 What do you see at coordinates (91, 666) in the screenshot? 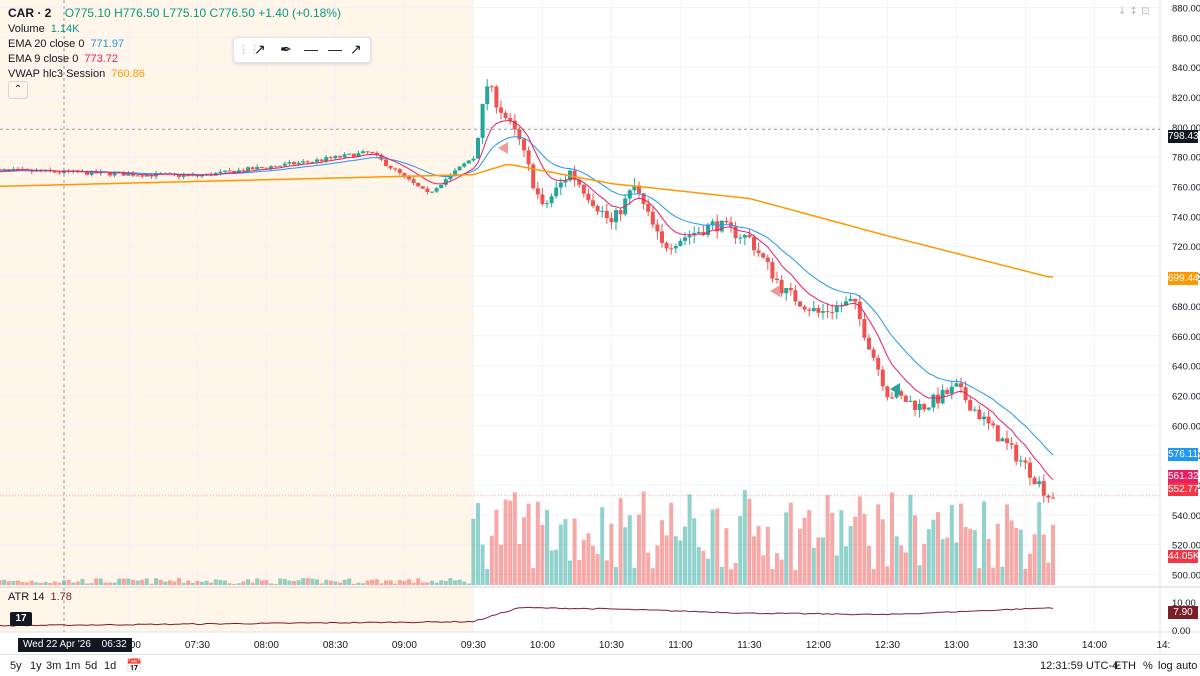
I see `range-5d: 5d` at bounding box center [91, 666].